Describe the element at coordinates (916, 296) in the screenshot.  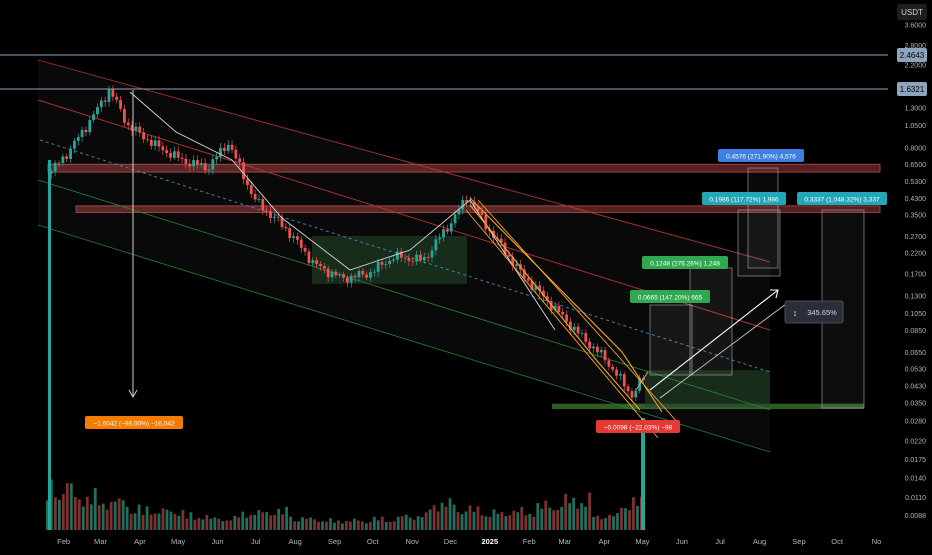
I see `price-tick: 0.1300` at that location.